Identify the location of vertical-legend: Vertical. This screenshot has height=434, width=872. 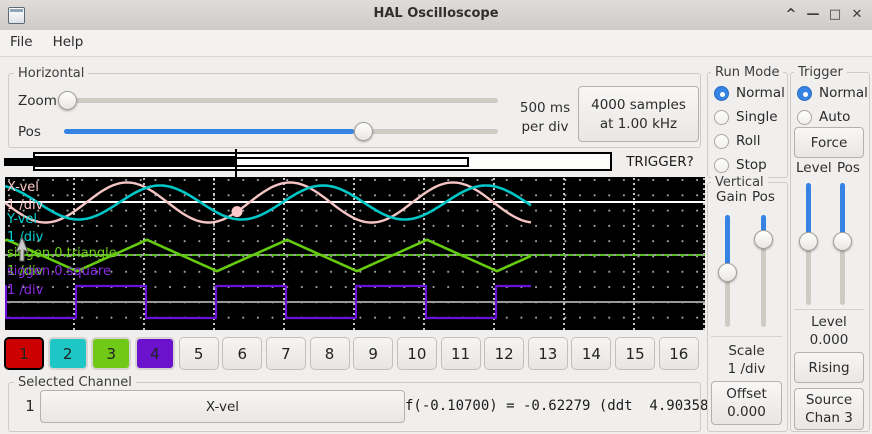
(739, 182).